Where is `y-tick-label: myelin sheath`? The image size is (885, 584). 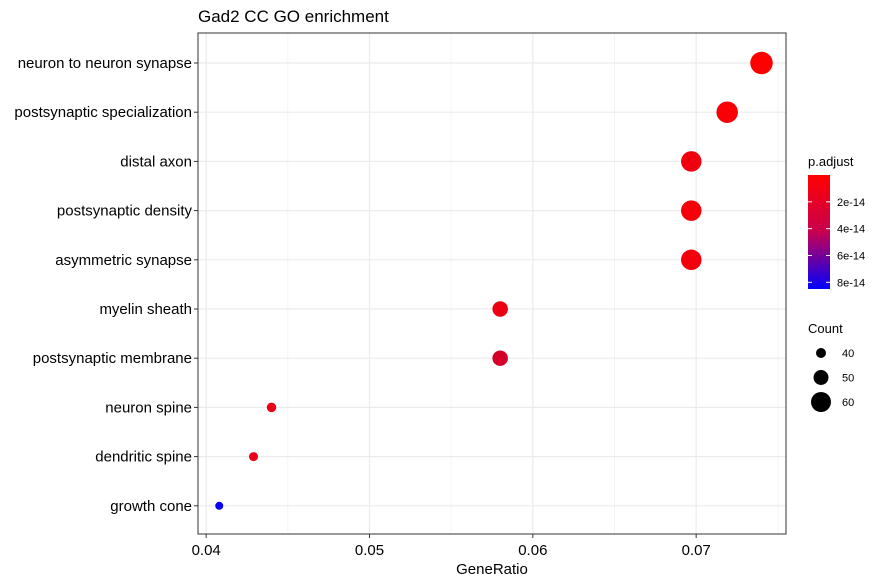 y-tick-label: myelin sheath is located at coordinates (145, 309).